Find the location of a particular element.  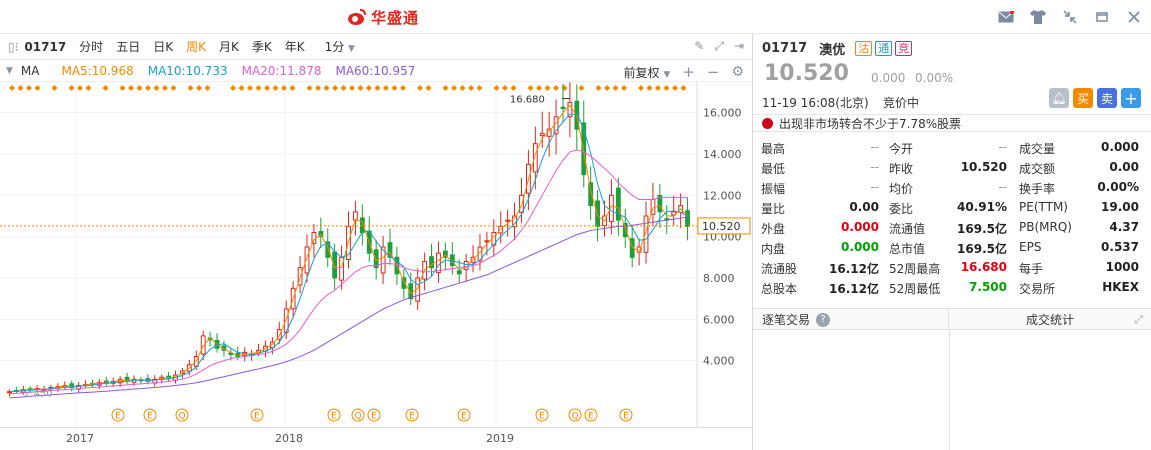

x-tick-label: 2019 is located at coordinates (500, 438).